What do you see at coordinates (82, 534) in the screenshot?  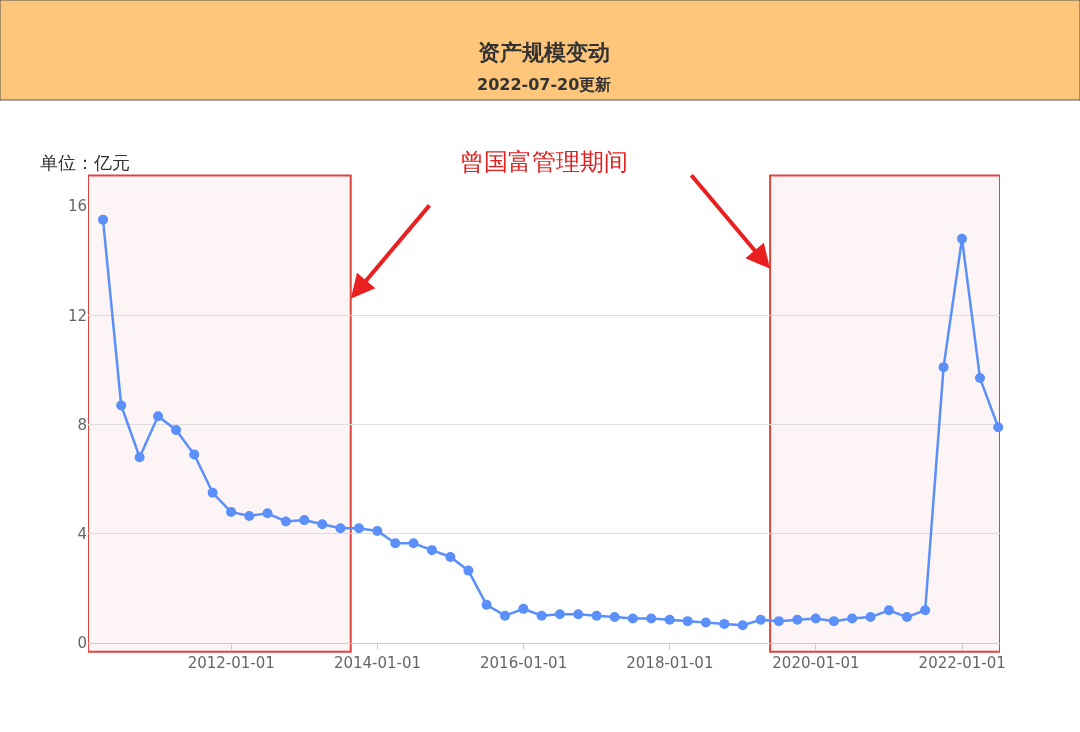 I see `y-tick-label: 4` at bounding box center [82, 534].